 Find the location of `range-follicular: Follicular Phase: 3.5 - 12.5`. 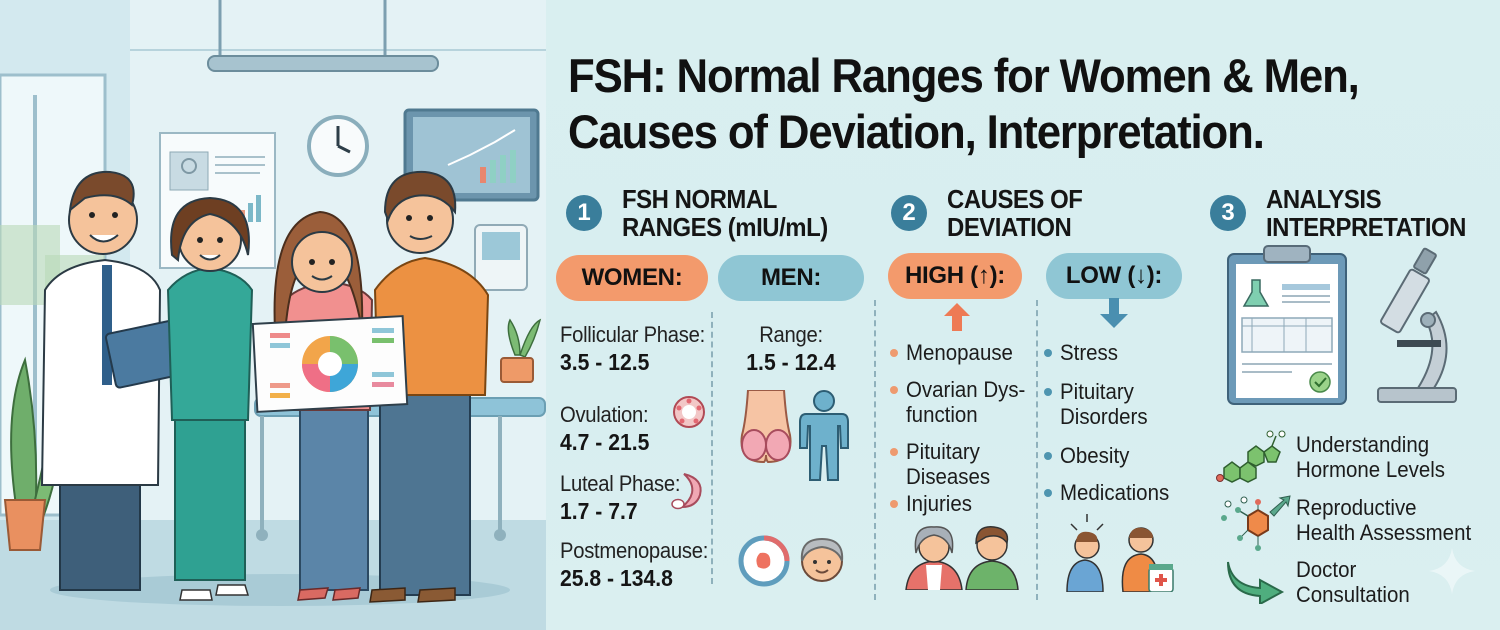

range-follicular: Follicular Phase: 3.5 - 12.5 is located at coordinates (632, 348).